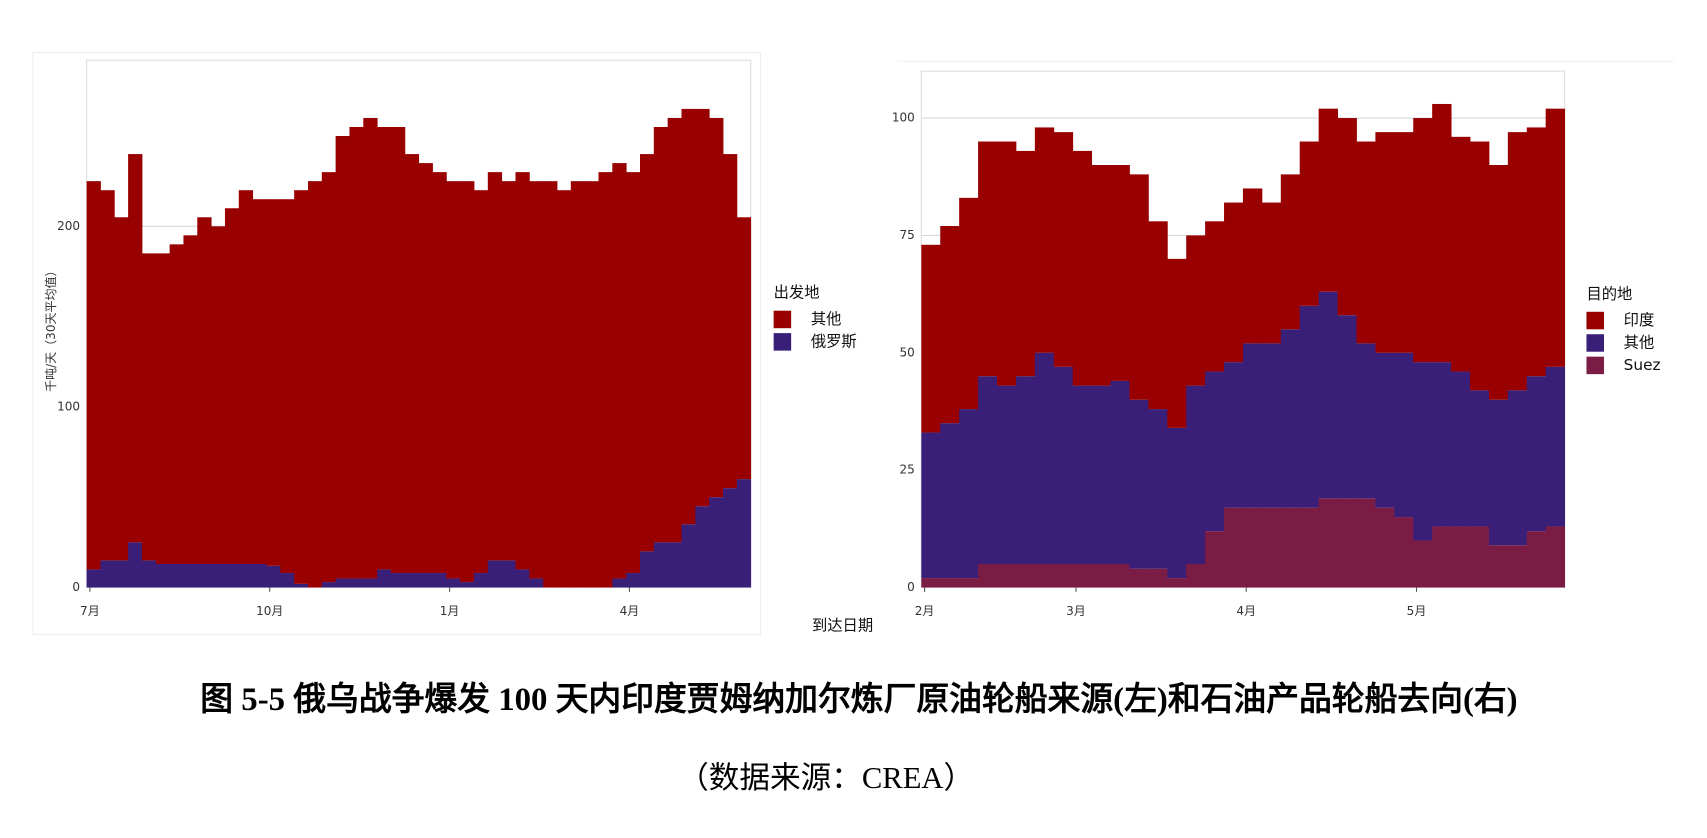 The image size is (1707, 838). Describe the element at coordinates (906, 470) in the screenshot. I see `y-tick-label: 25` at that location.